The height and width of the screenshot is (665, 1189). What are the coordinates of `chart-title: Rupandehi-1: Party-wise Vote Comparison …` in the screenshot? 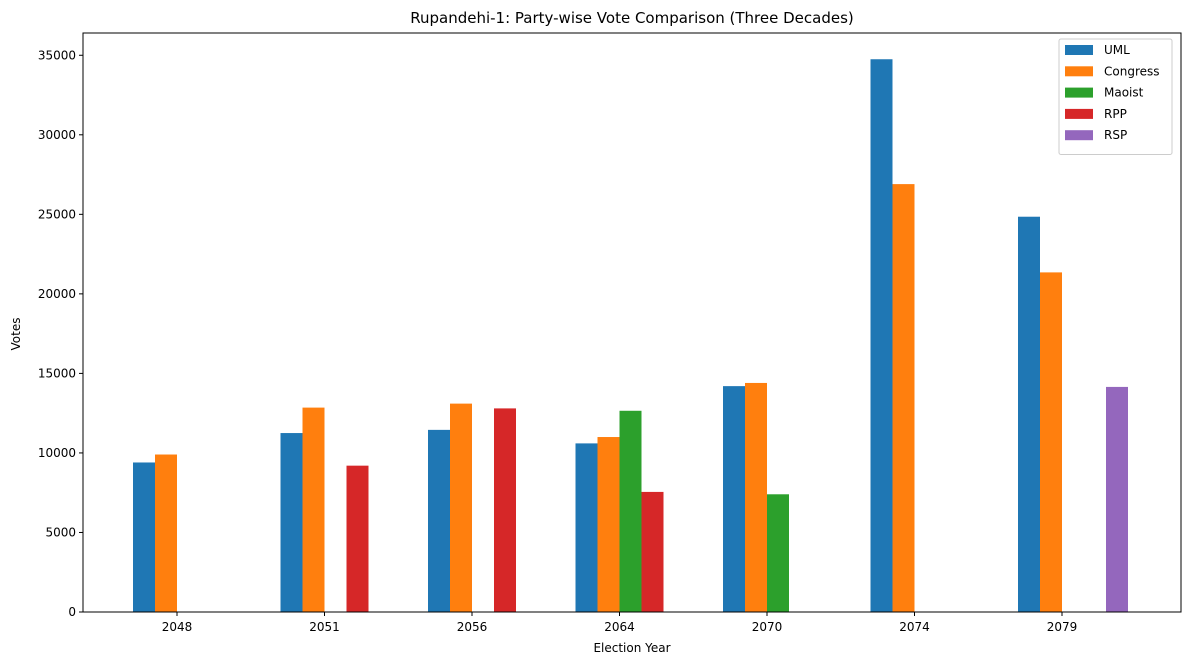 It's located at (632, 18).